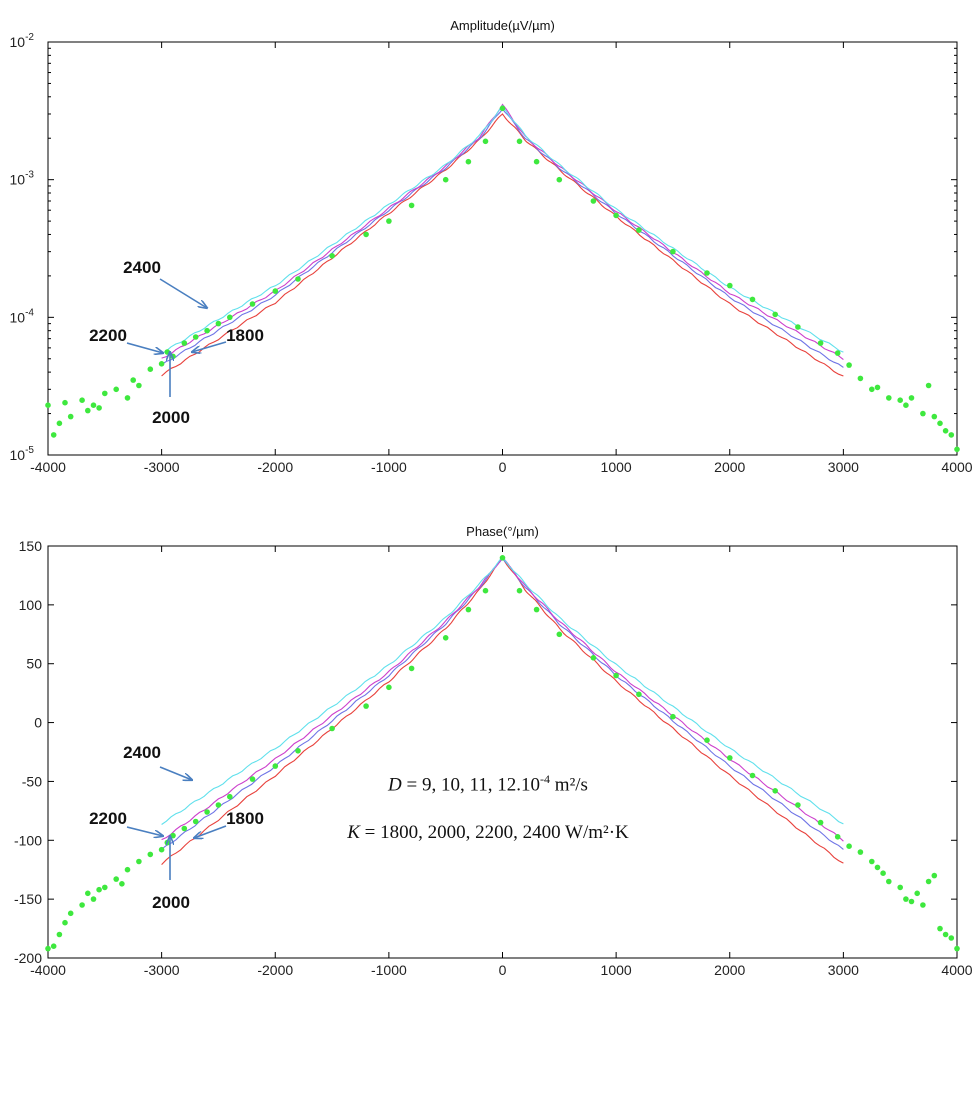 The image size is (976, 1120). What do you see at coordinates (616, 970) in the screenshot?
I see `x-tick-label: 1000` at bounding box center [616, 970].